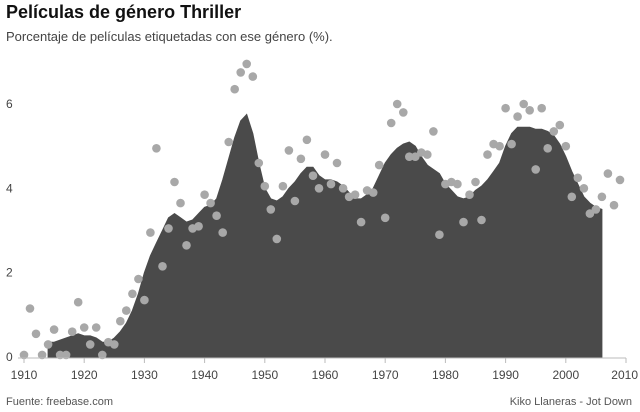 Image resolution: width=640 pixels, height=412 pixels. Describe the element at coordinates (570, 402) in the screenshot. I see `credit-note: Kiko Llaneras - Jot Down` at that location.